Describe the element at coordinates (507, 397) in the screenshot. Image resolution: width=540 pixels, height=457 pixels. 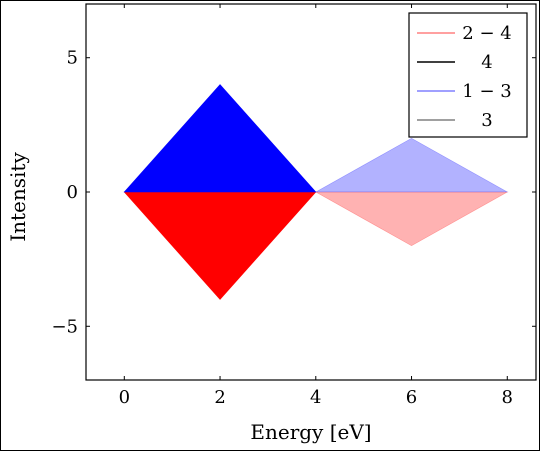
I see `x-tick-label: 8` at that location.